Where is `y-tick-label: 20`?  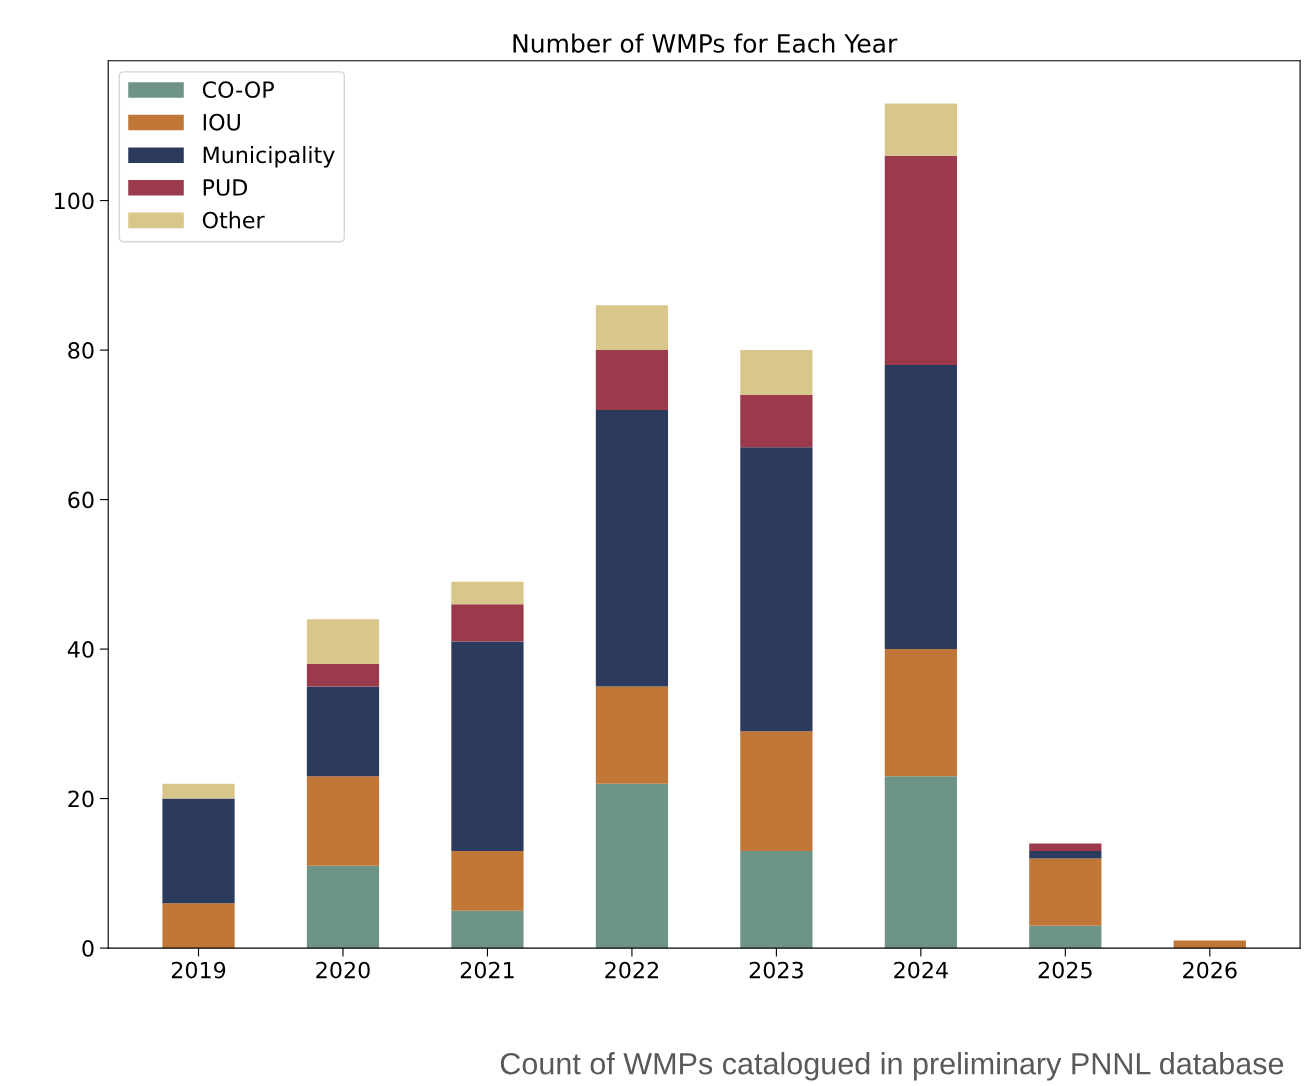 y-tick-label: 20 is located at coordinates (81, 799).